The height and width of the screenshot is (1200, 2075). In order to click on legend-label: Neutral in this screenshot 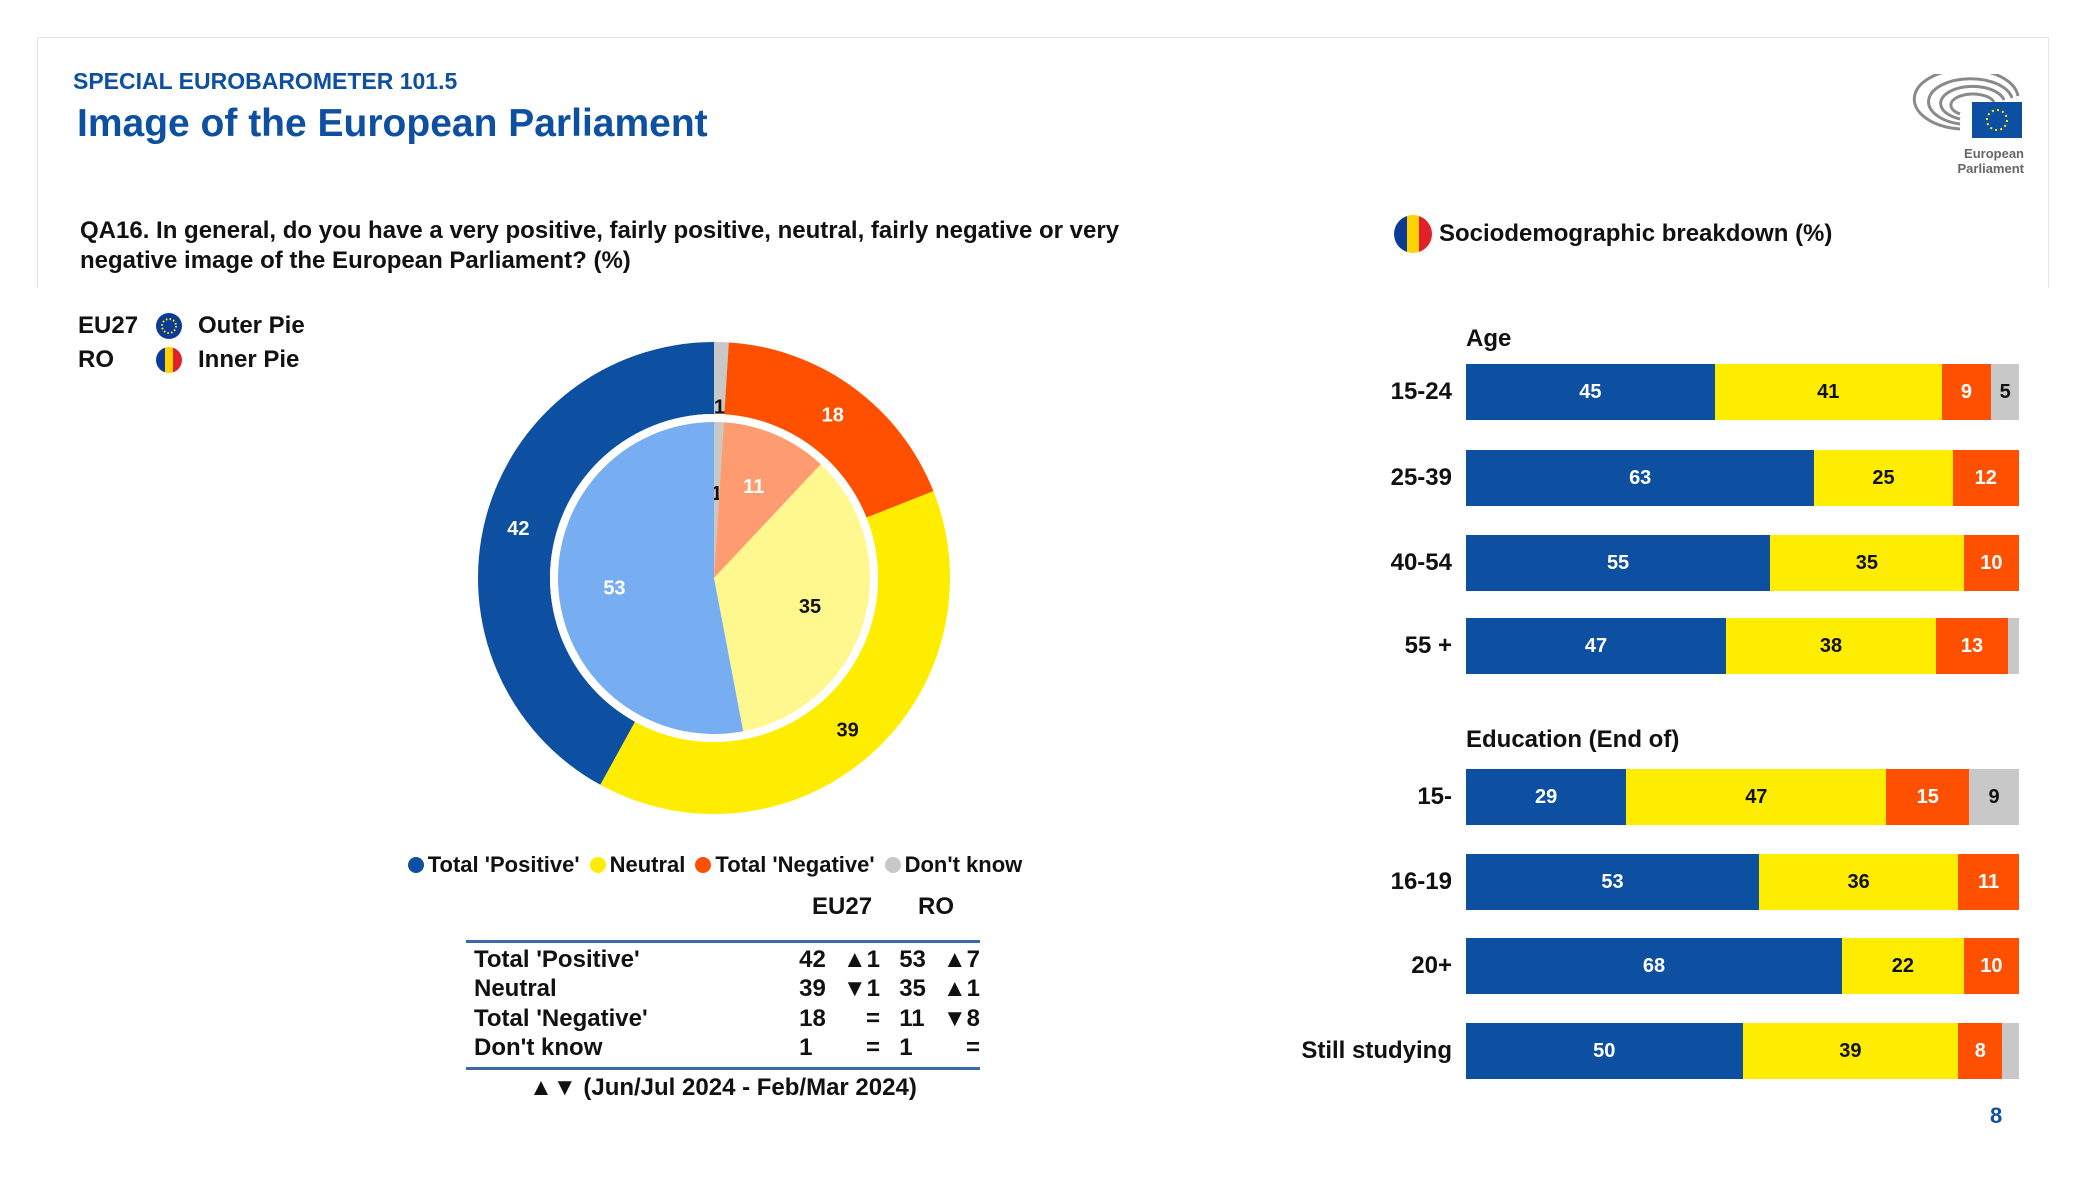, I will do `click(647, 864)`.